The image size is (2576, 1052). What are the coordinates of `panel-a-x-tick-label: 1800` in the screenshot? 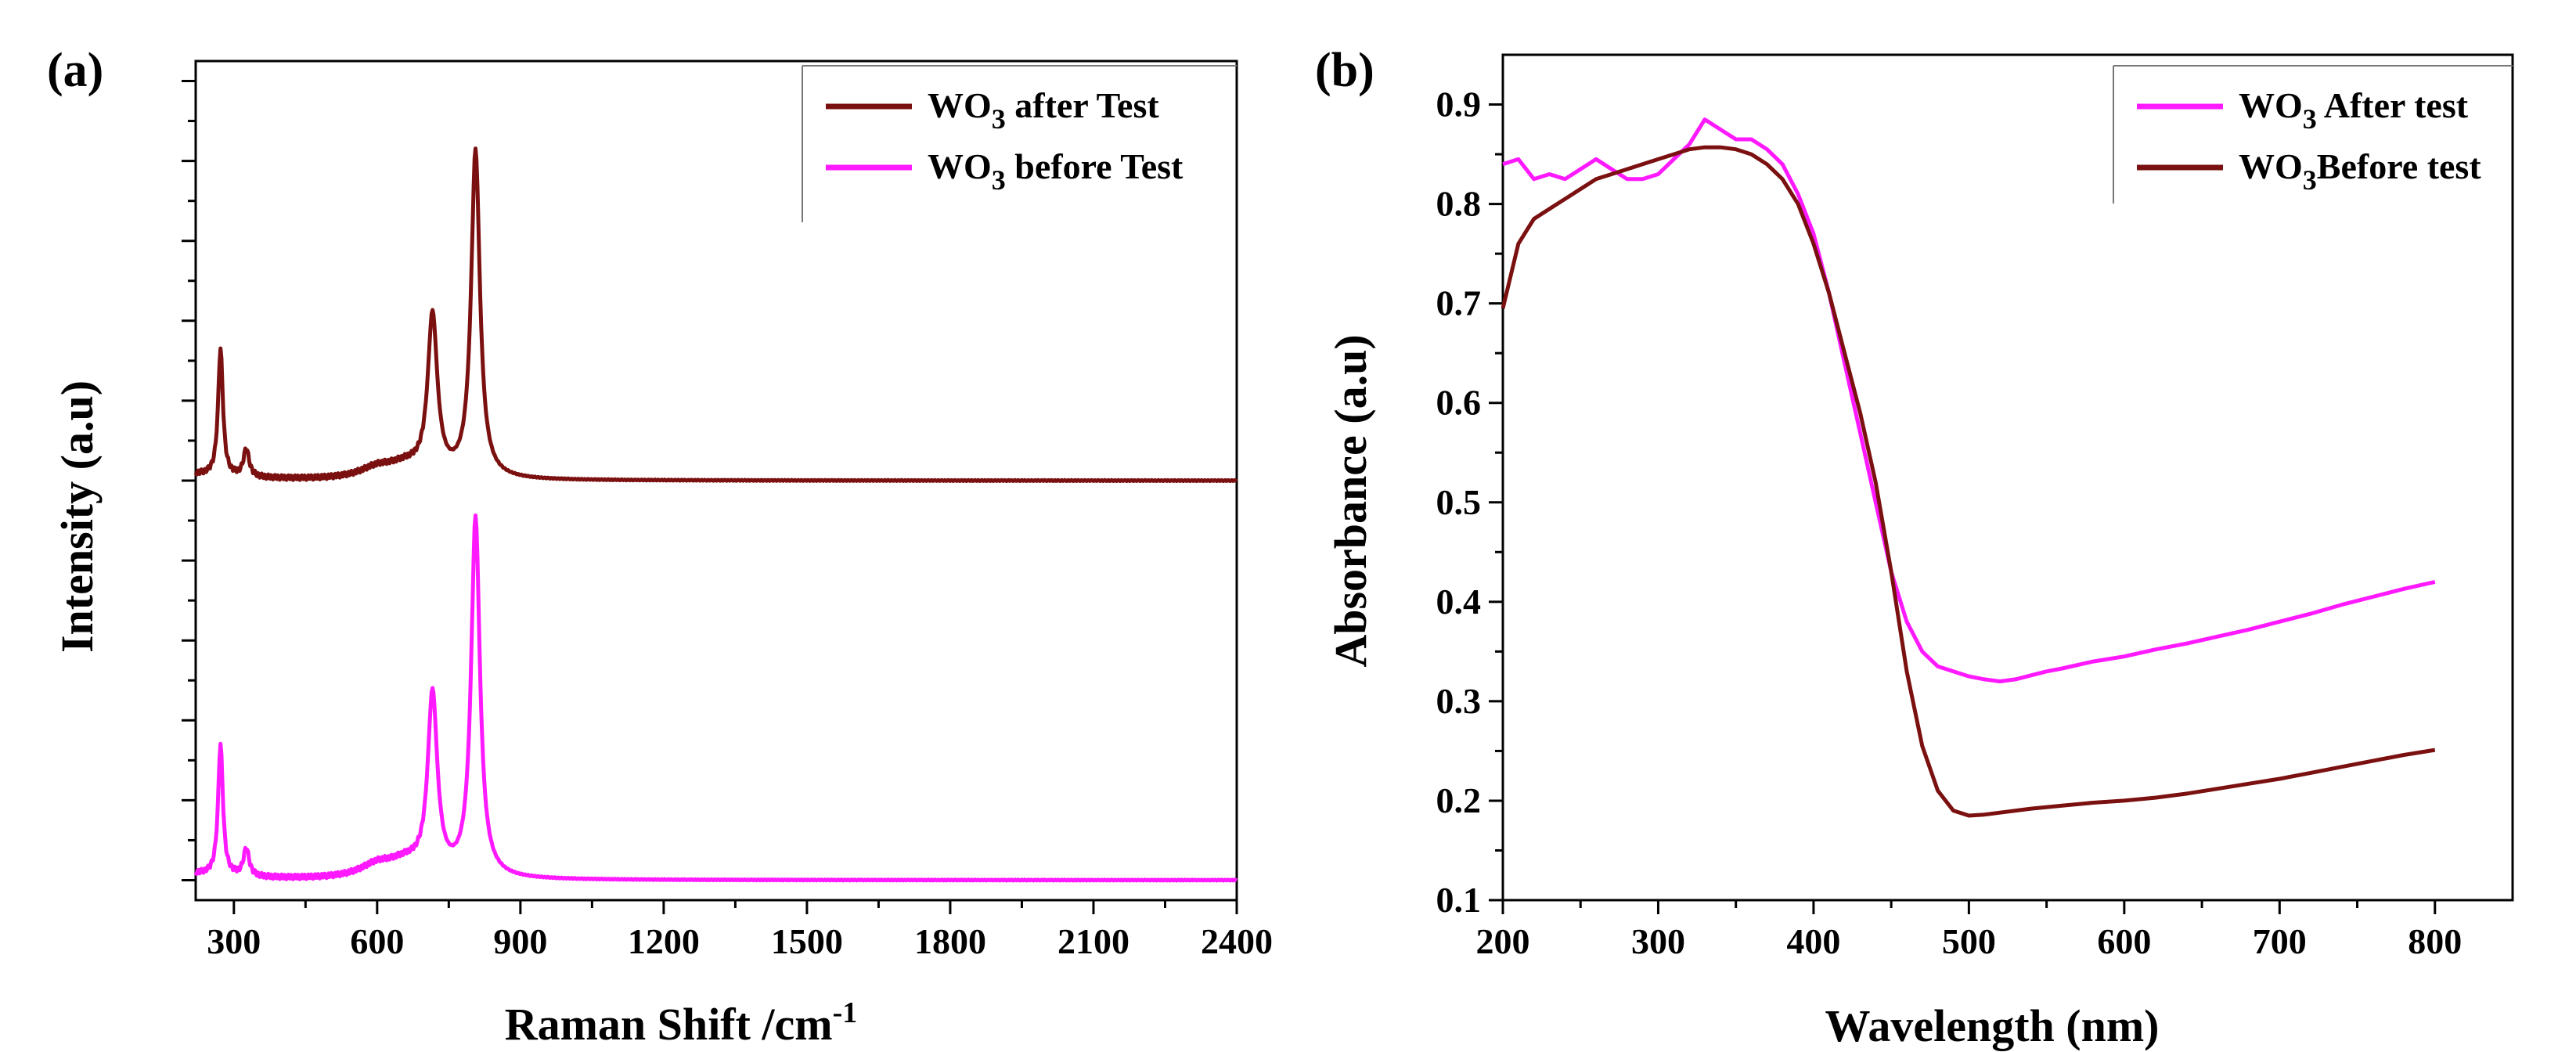 It's located at (950, 941).